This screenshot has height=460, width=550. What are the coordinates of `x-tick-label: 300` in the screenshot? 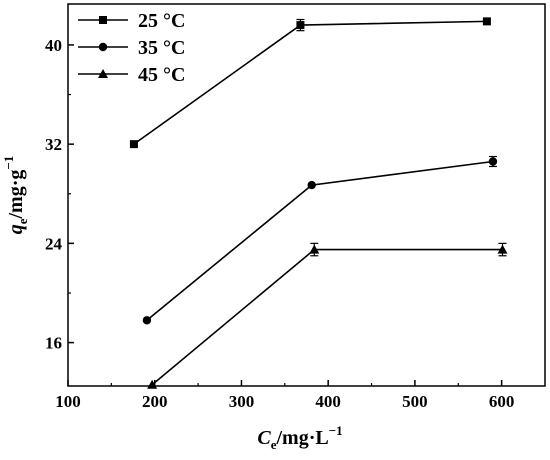 It's located at (242, 401).